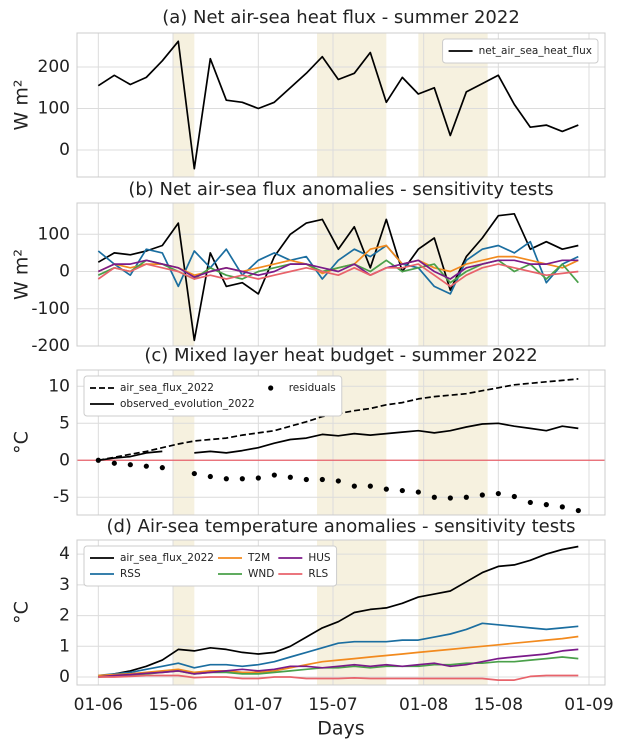 The width and height of the screenshot is (618, 743). What do you see at coordinates (61, 497) in the screenshot?
I see `y-tick-label: -5` at bounding box center [61, 497].